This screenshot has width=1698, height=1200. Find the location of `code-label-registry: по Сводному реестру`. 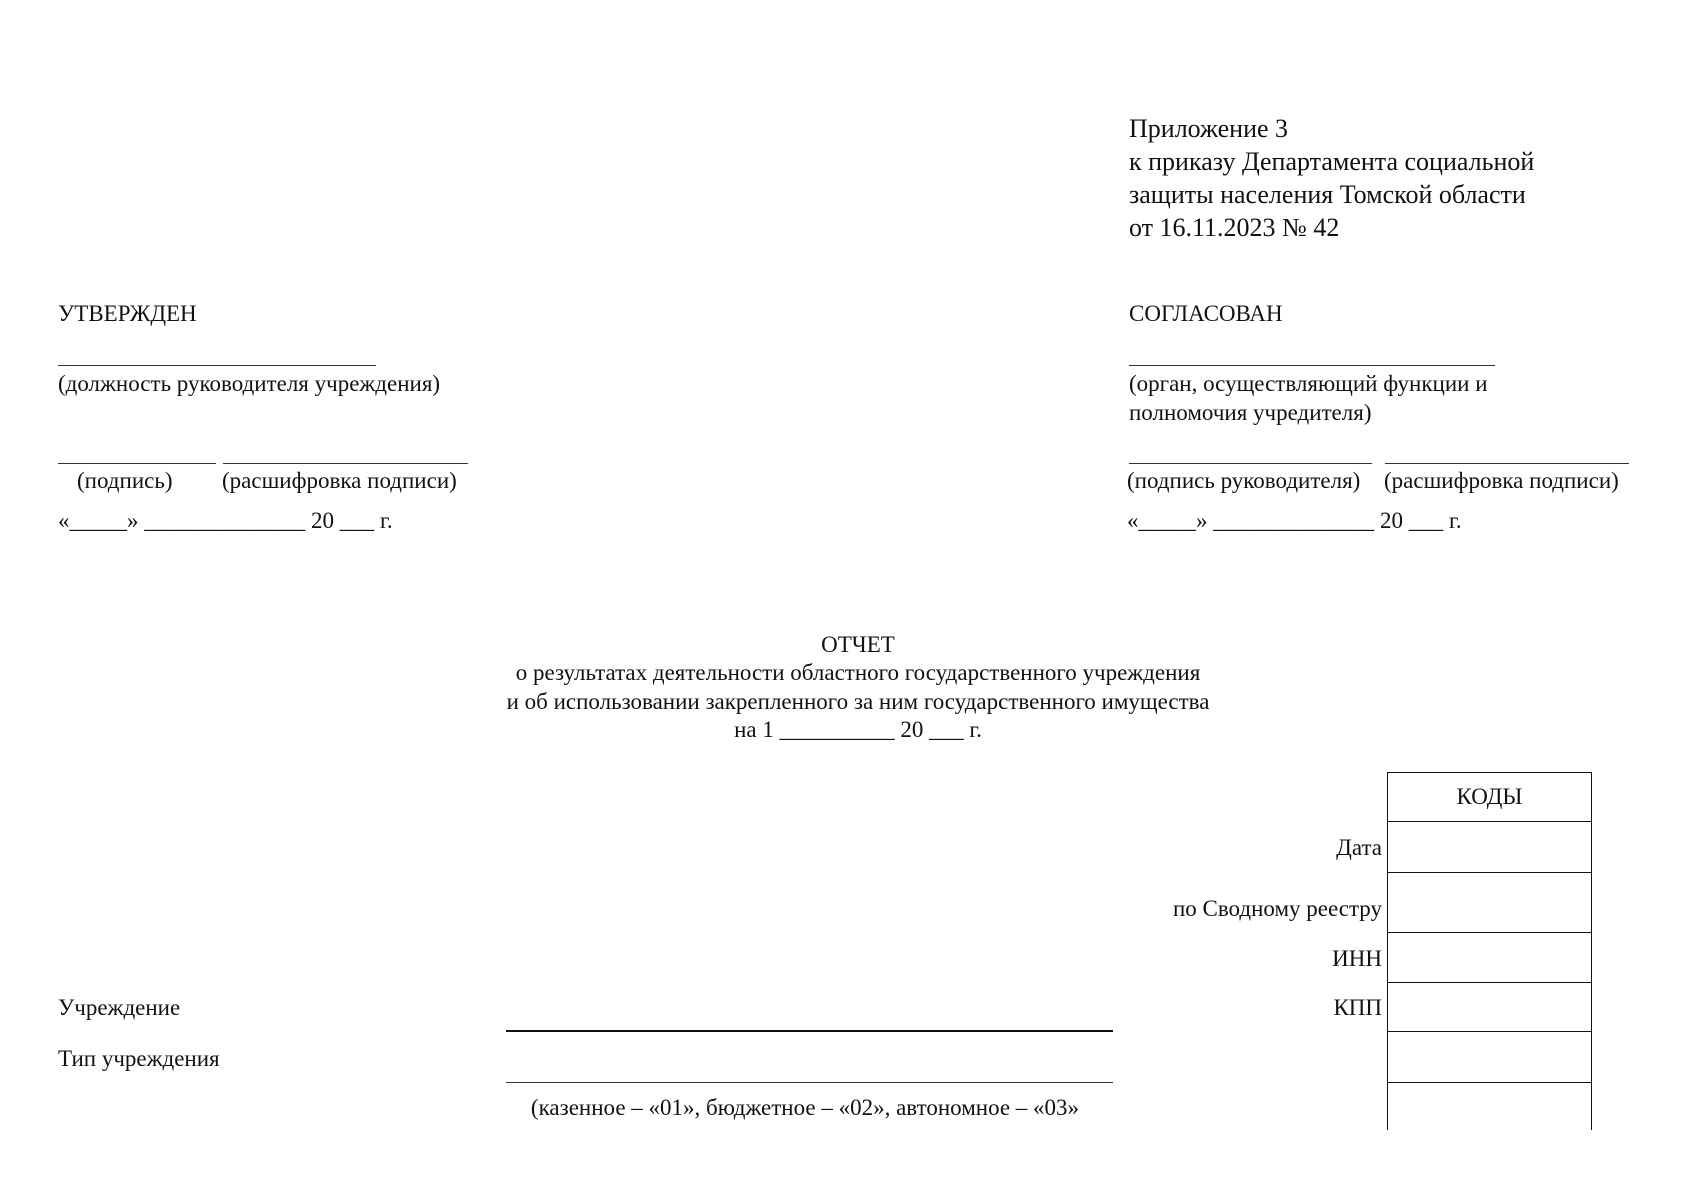

code-label-registry: по Сводному реестру is located at coordinates (1277, 908).